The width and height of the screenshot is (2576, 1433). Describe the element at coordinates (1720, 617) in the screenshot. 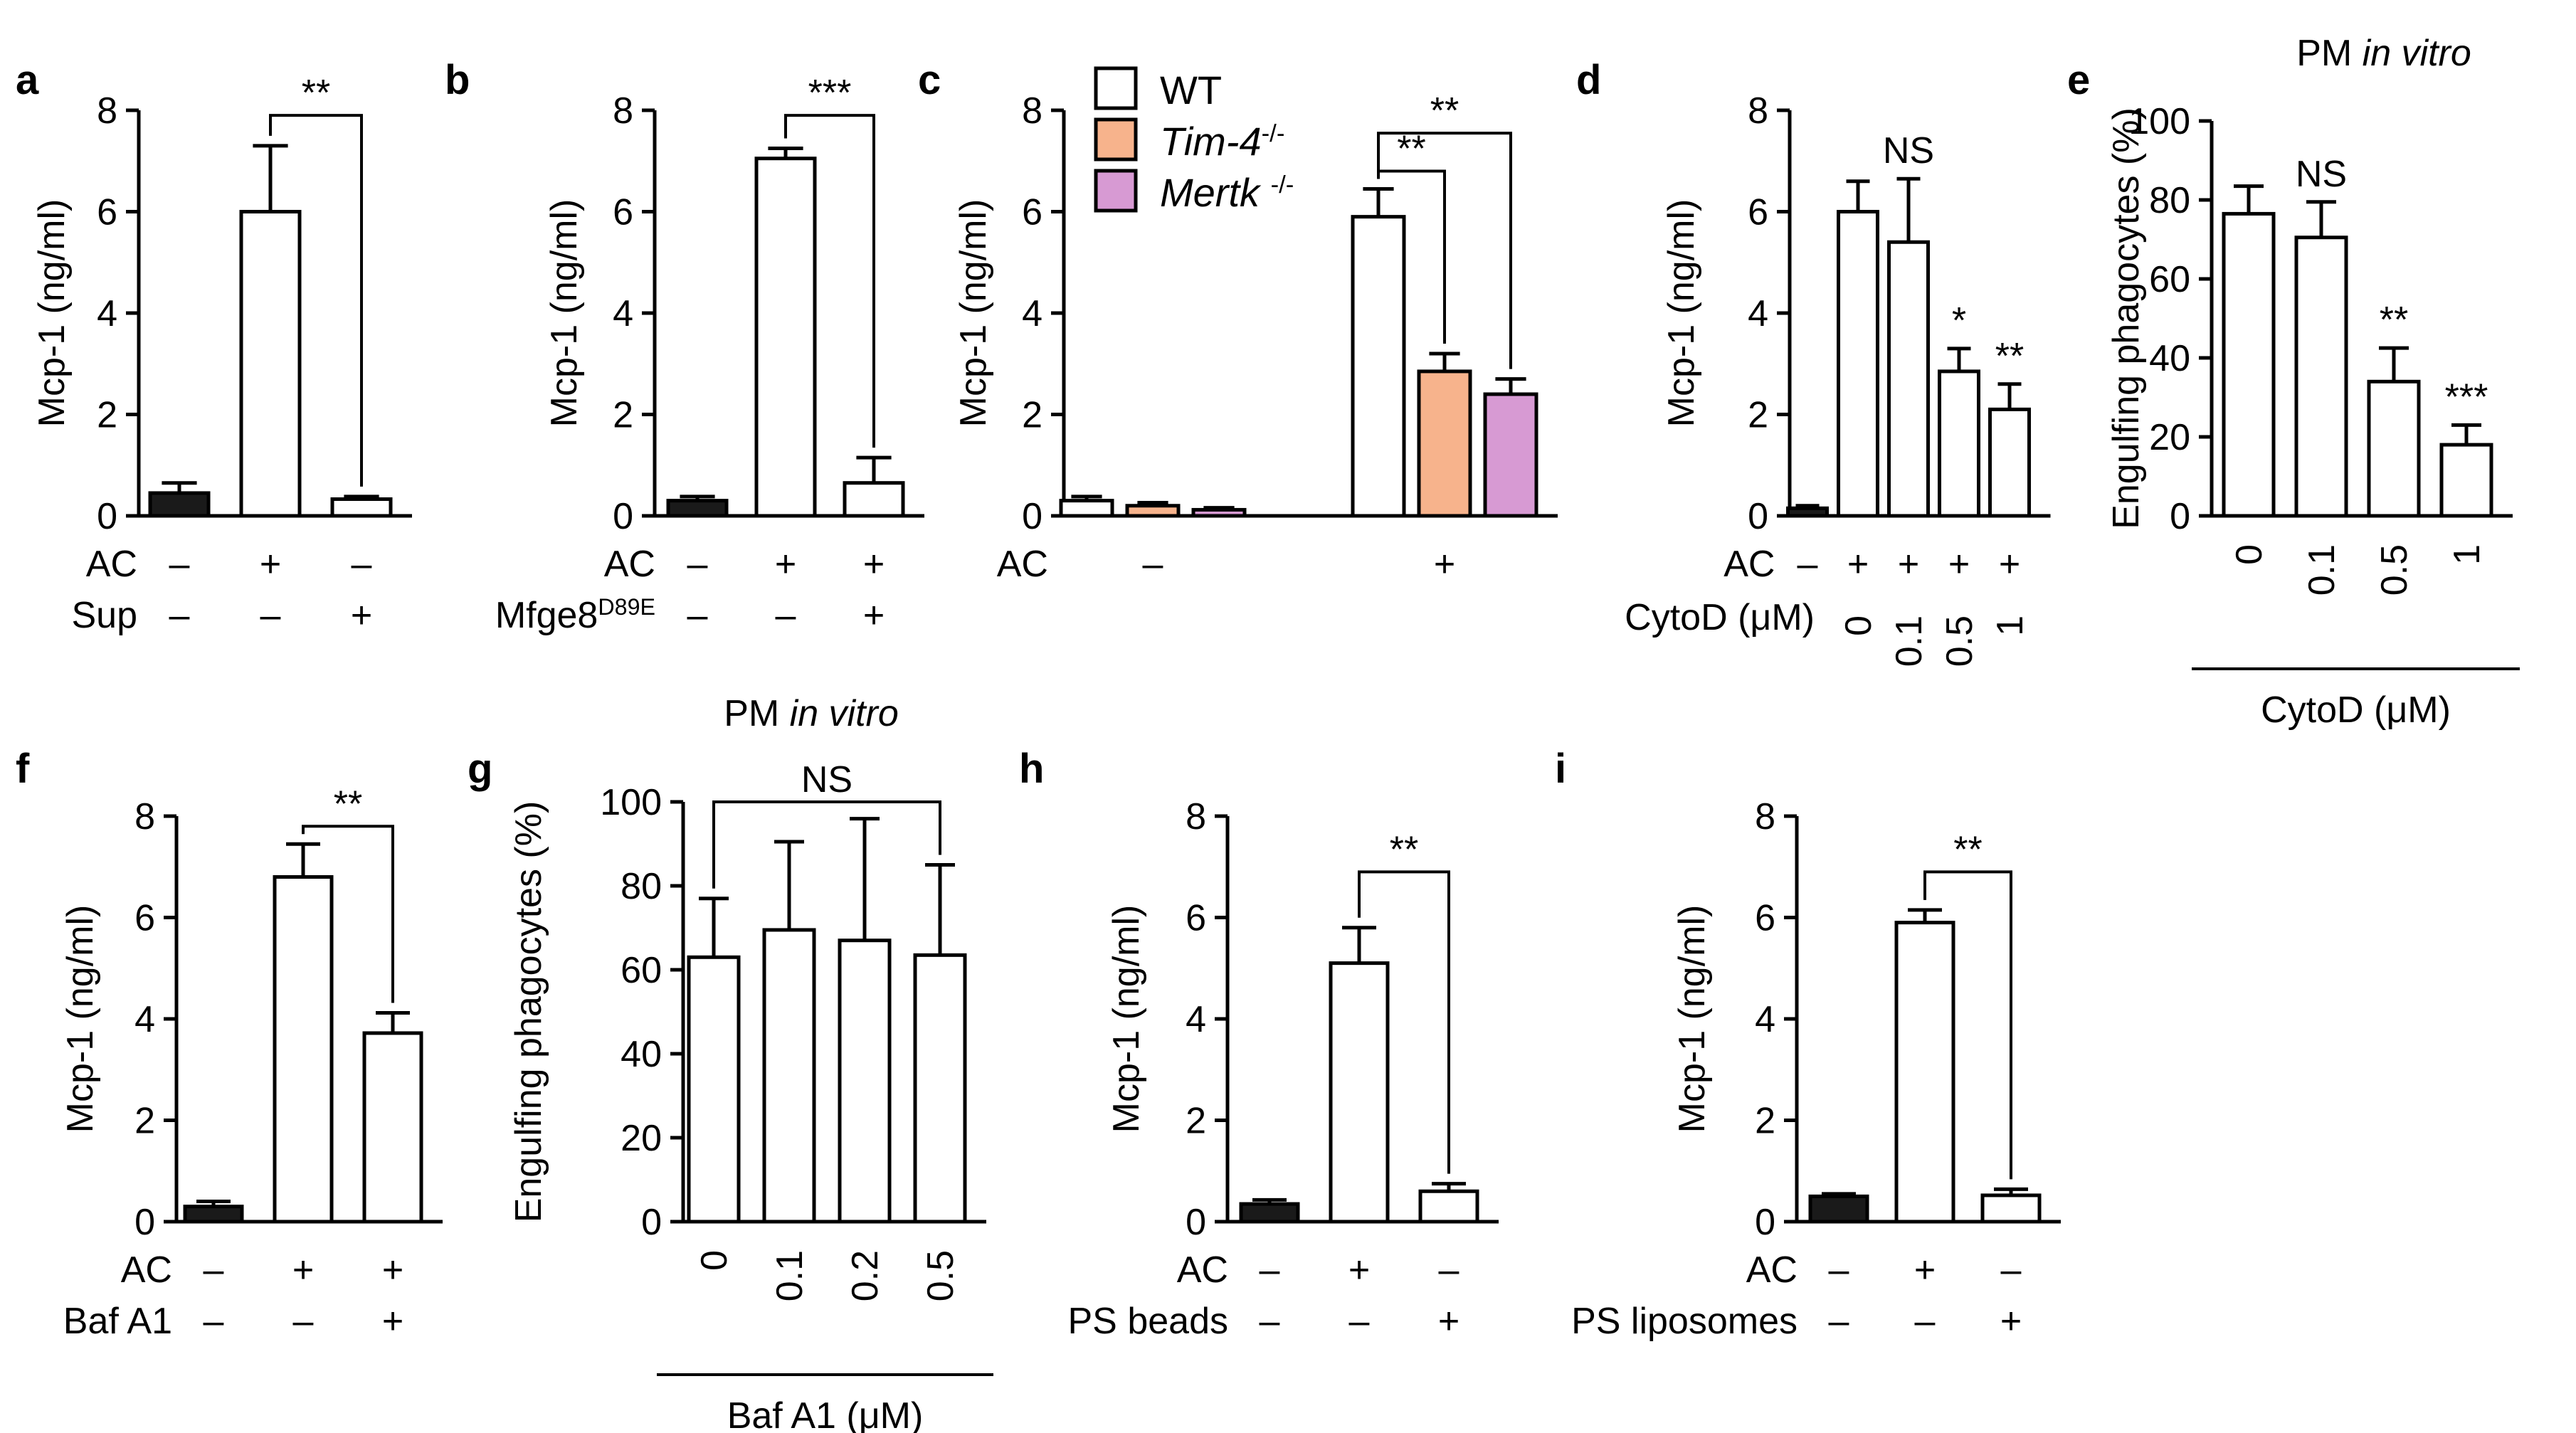

I see `x-unit-label: CytoD (μM)` at that location.